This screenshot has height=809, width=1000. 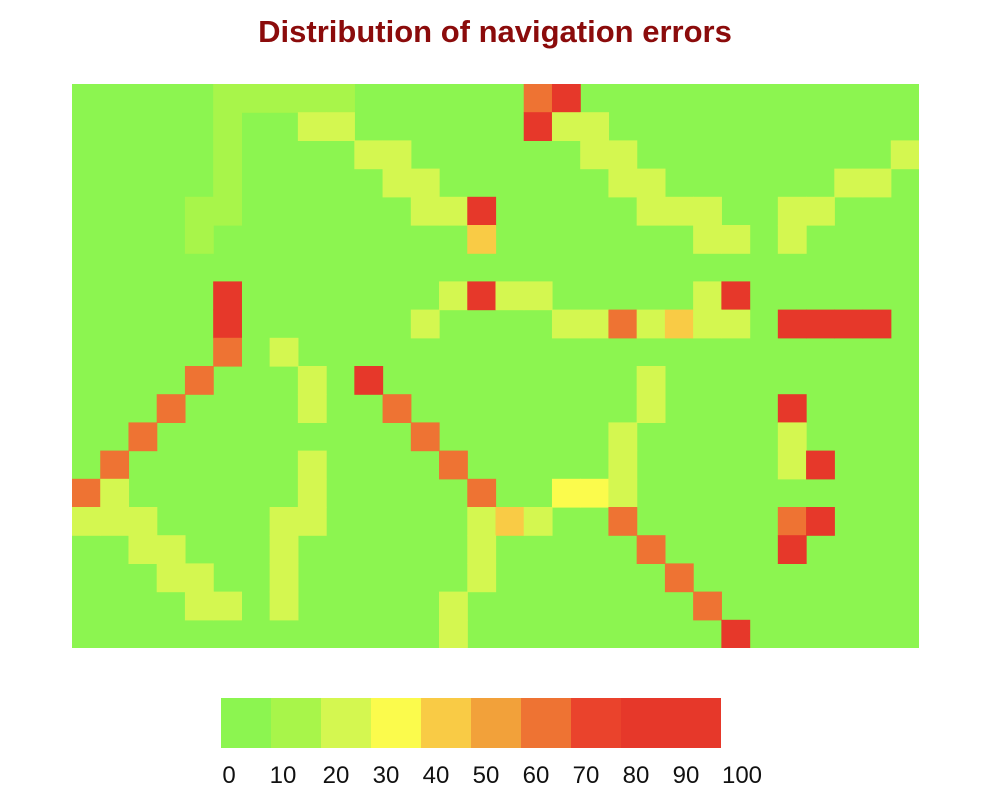 I want to click on colorbar-tick-label: 50, so click(x=486, y=775).